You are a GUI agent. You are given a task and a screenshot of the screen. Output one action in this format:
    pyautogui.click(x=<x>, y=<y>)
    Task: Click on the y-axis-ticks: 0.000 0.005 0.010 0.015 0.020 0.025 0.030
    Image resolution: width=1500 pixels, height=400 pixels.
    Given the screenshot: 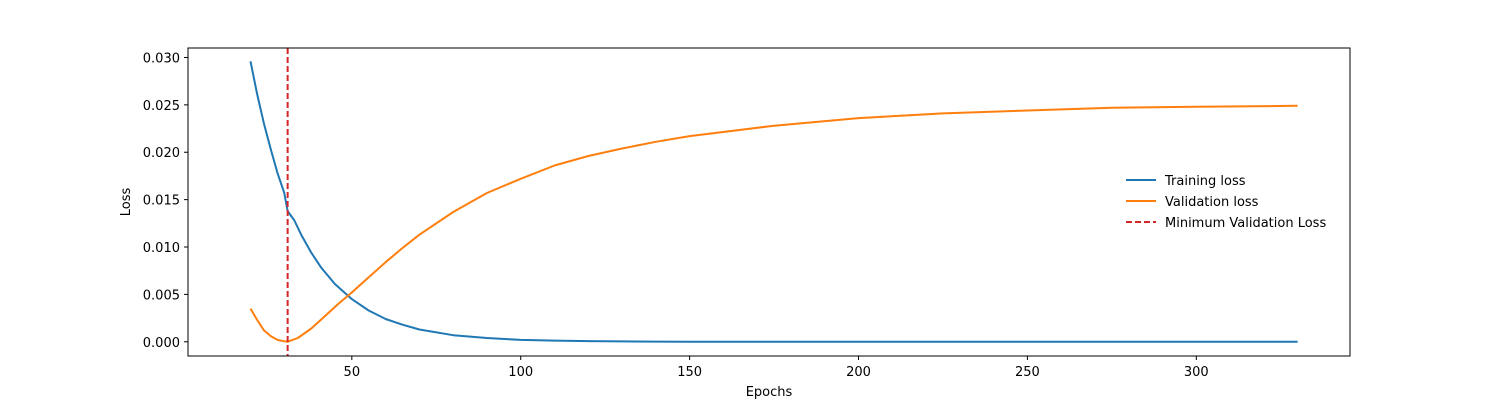 What is the action you would take?
    pyautogui.click(x=165, y=201)
    